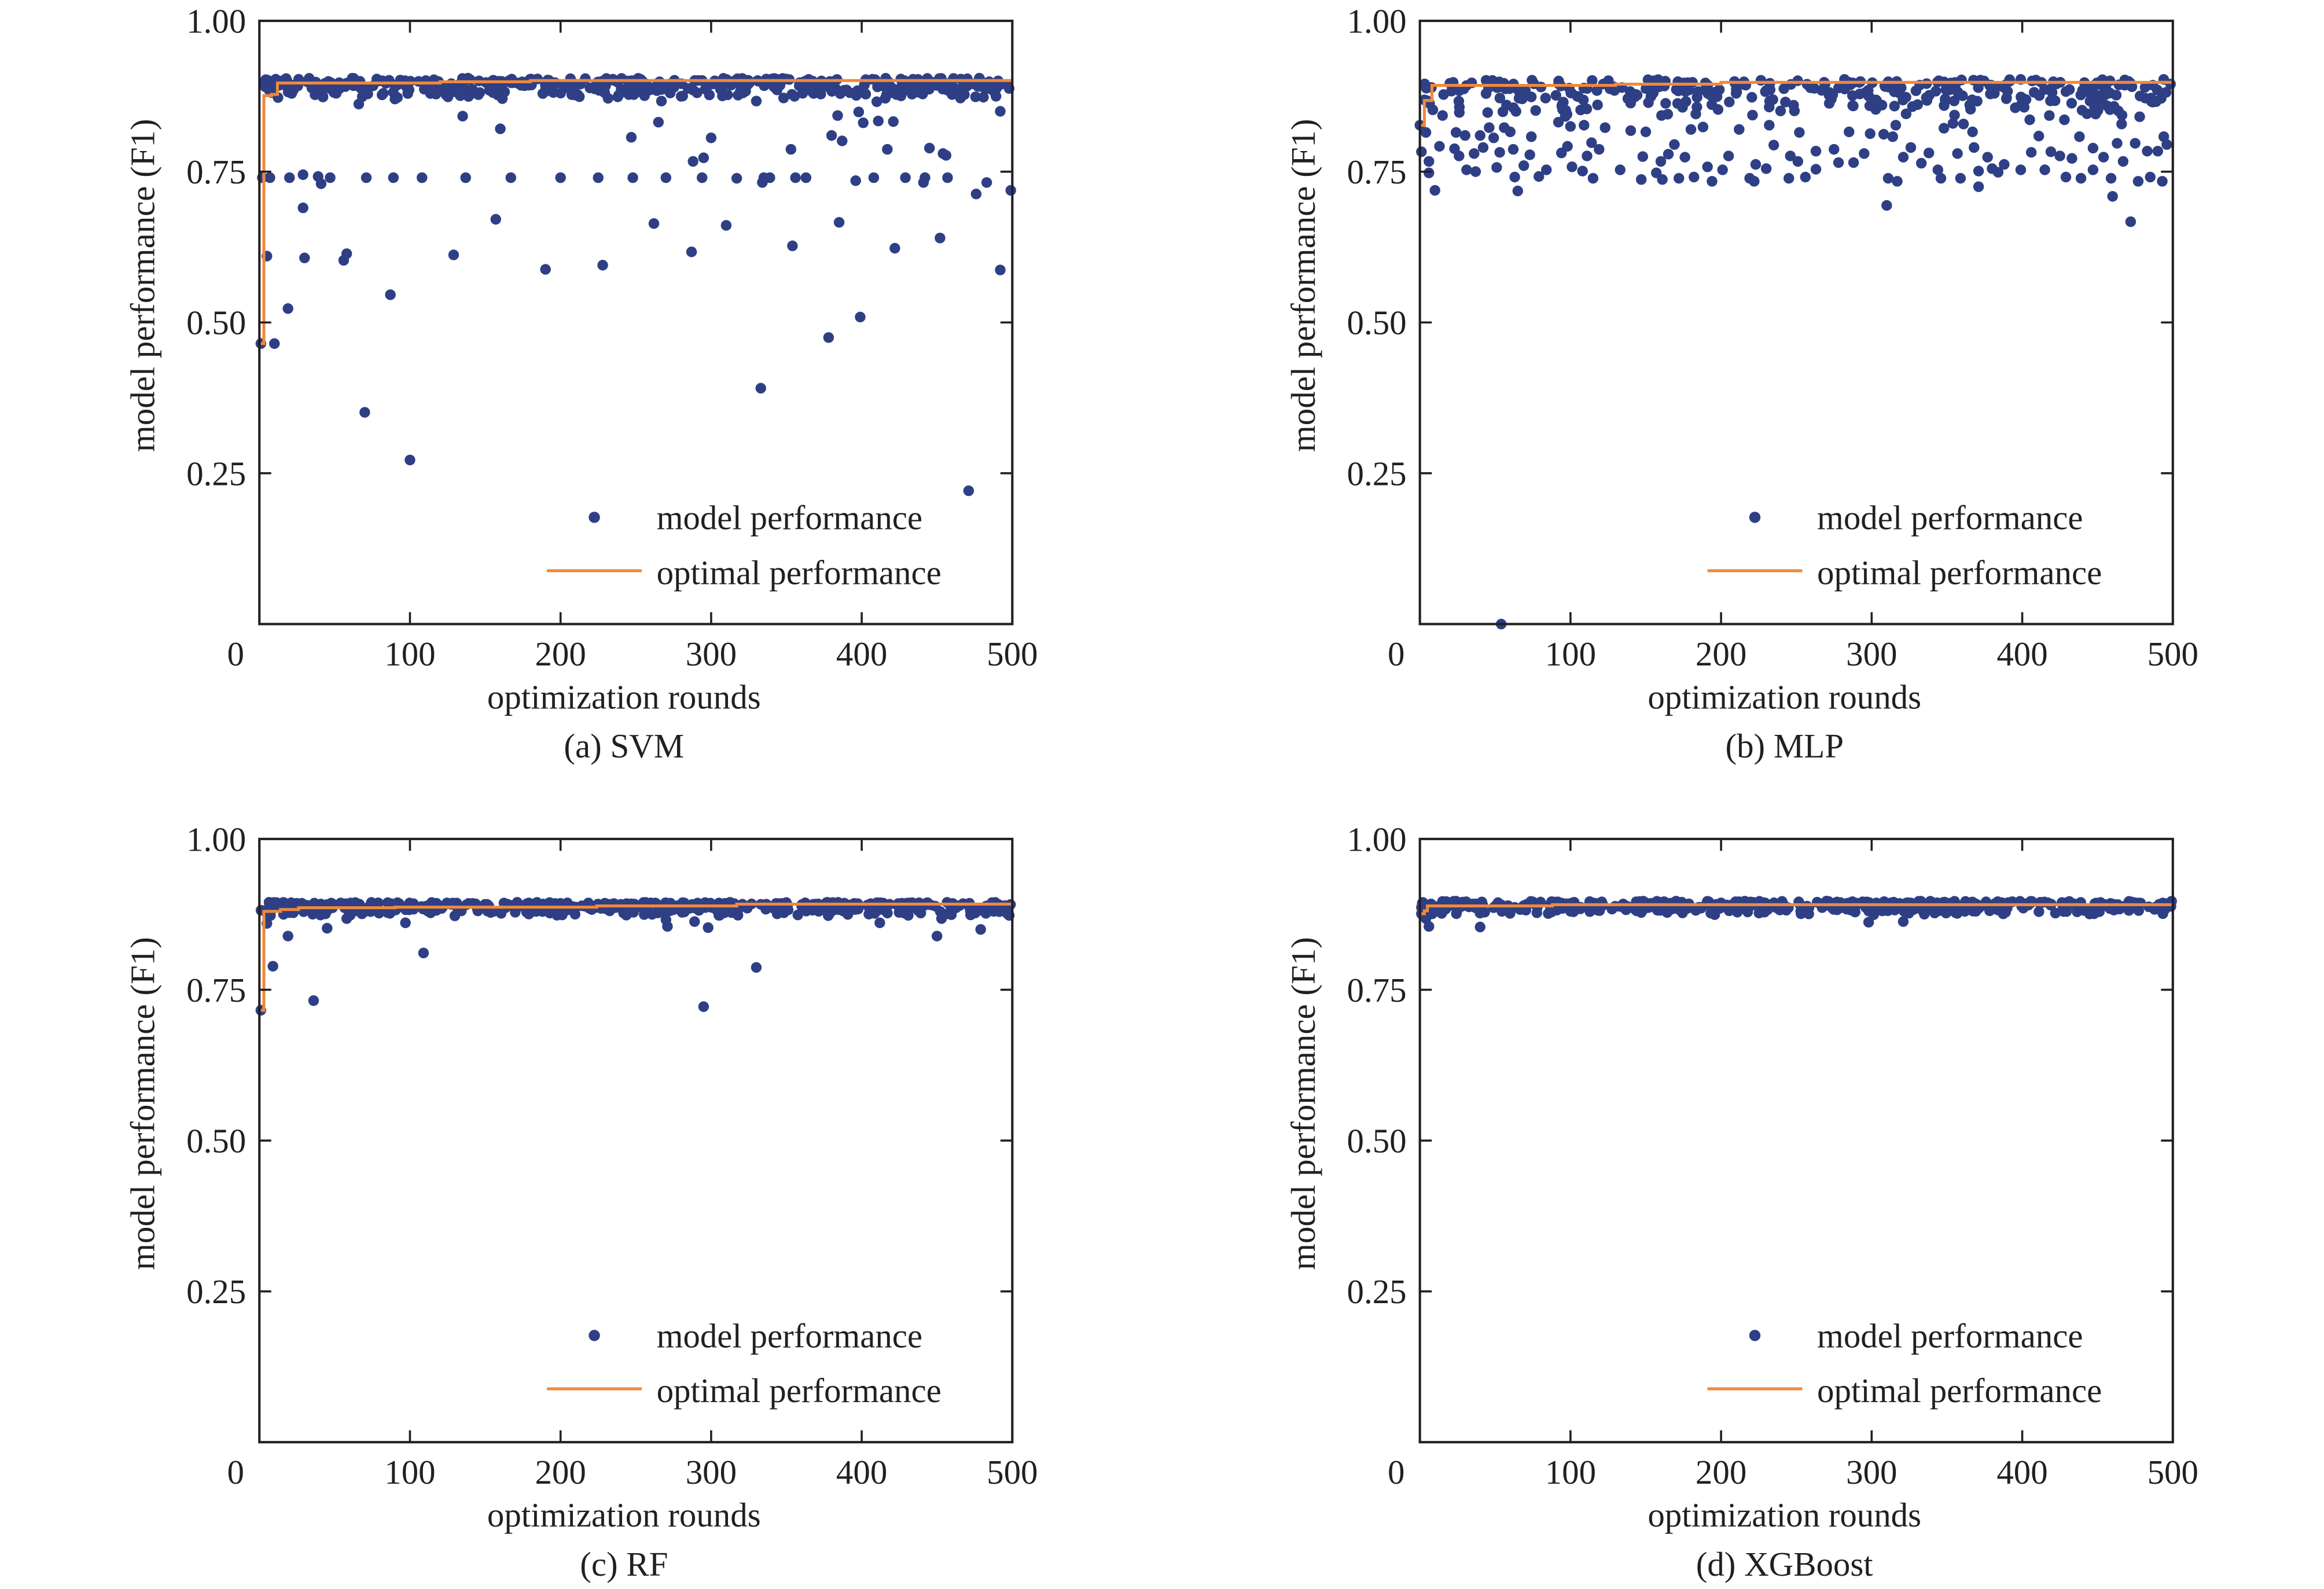 This screenshot has width=2324, height=1589. What do you see at coordinates (624, 746) in the screenshot?
I see `chart-caption: (a) SVM` at bounding box center [624, 746].